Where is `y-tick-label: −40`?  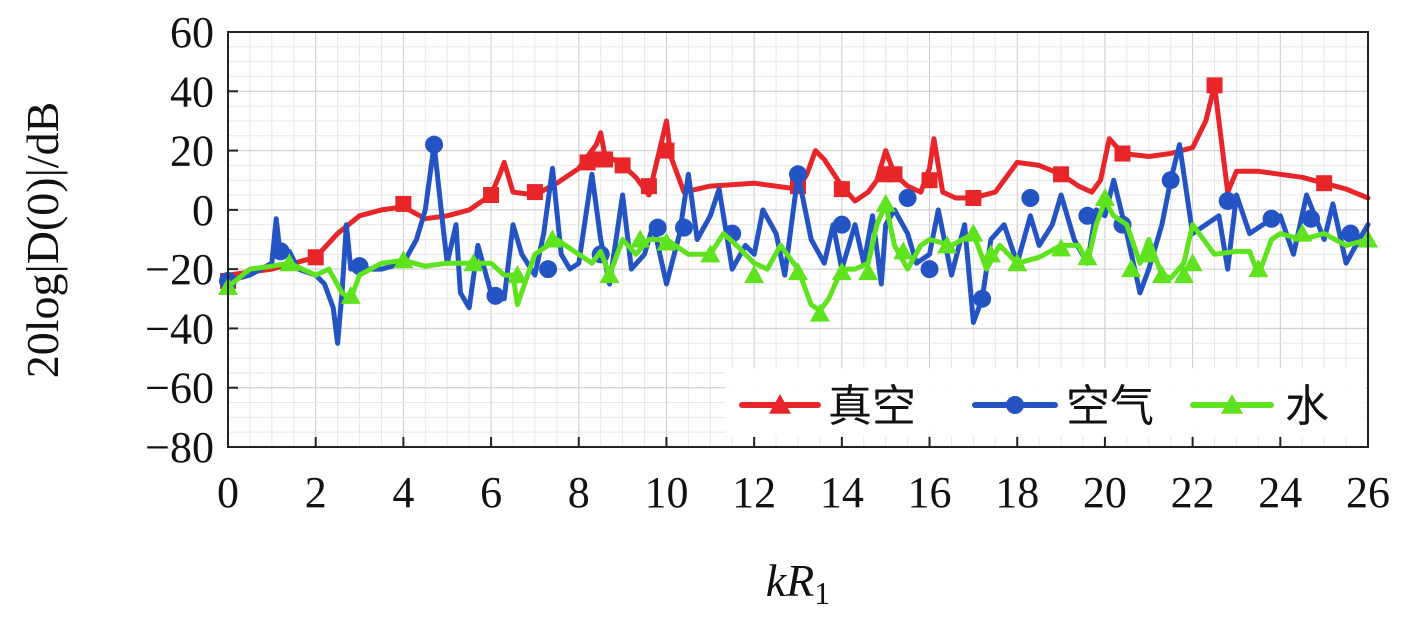 y-tick-label: −40 is located at coordinates (179, 328).